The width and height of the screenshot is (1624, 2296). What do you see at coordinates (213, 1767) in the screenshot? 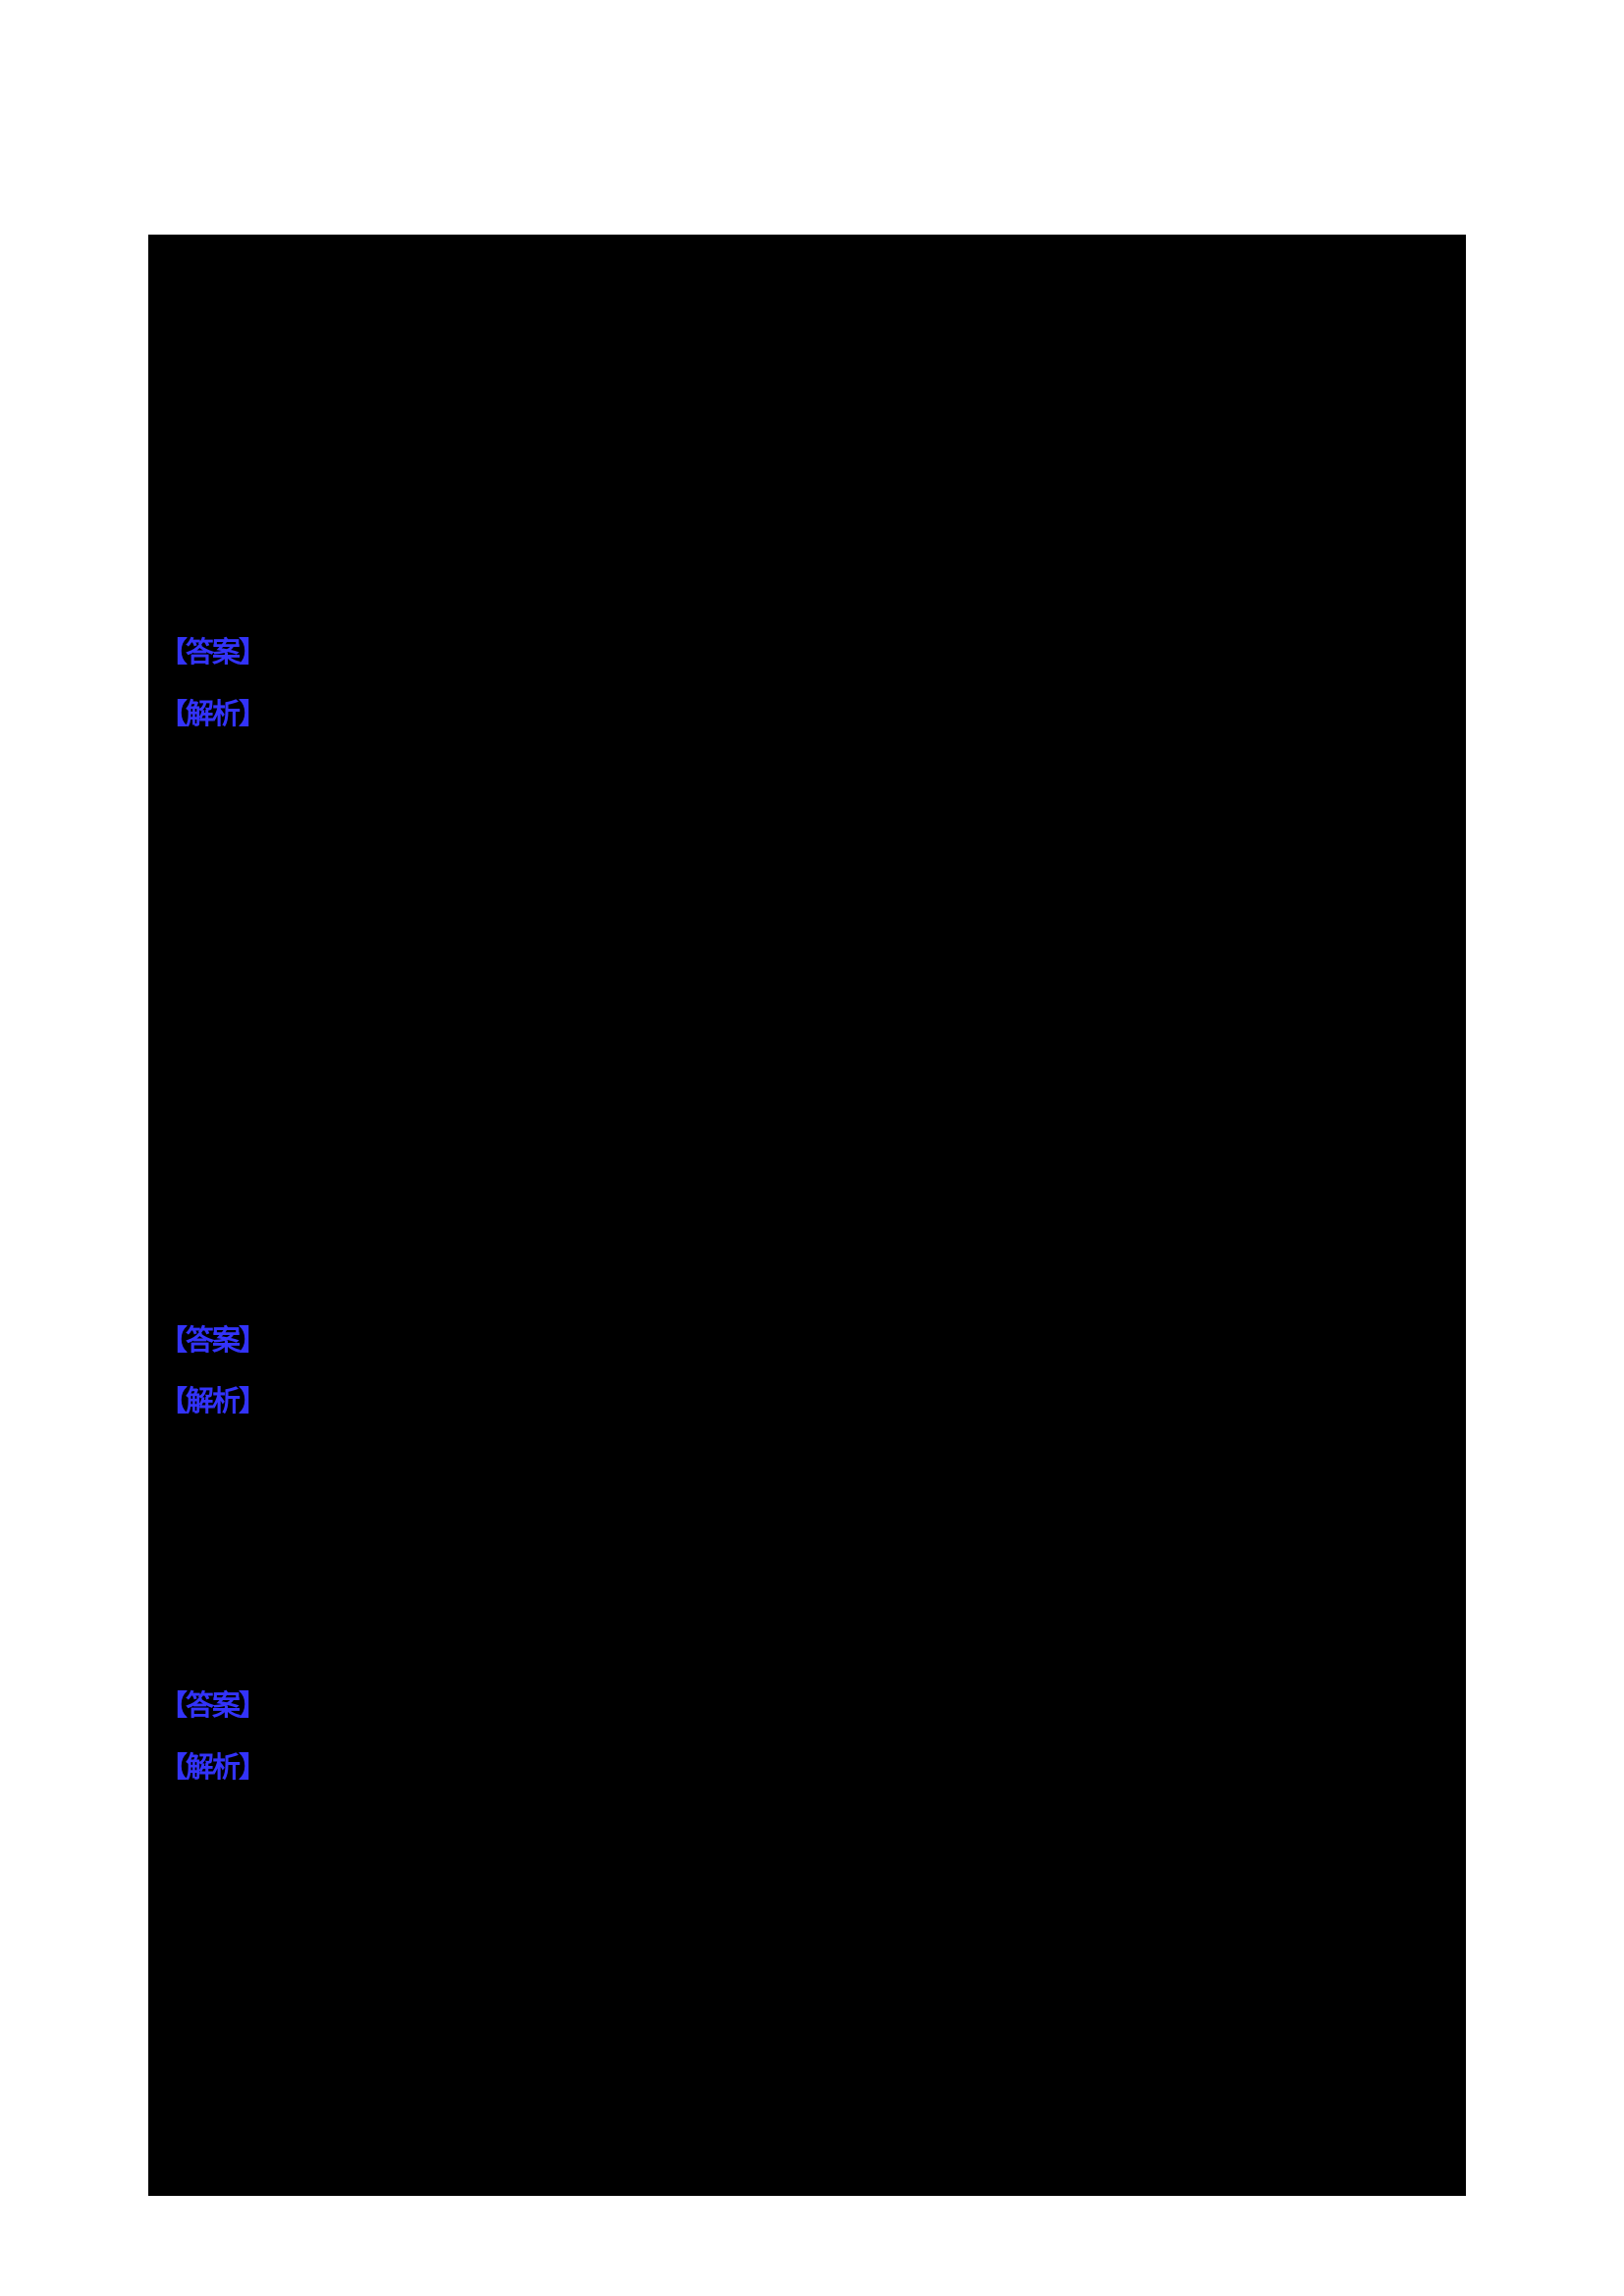
I see `analysis-label-3: 【解析】` at bounding box center [213, 1767].